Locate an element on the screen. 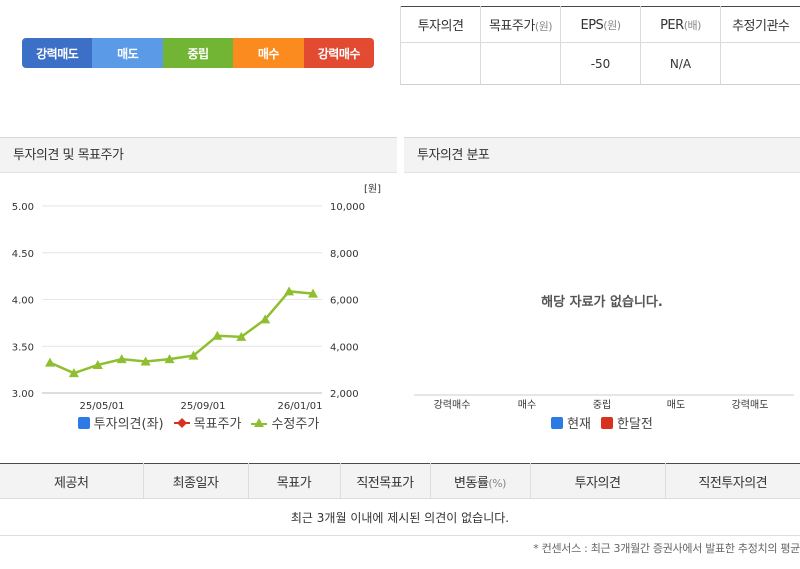 The width and height of the screenshot is (800, 569). summary-value-eps: -50 is located at coordinates (600, 63).